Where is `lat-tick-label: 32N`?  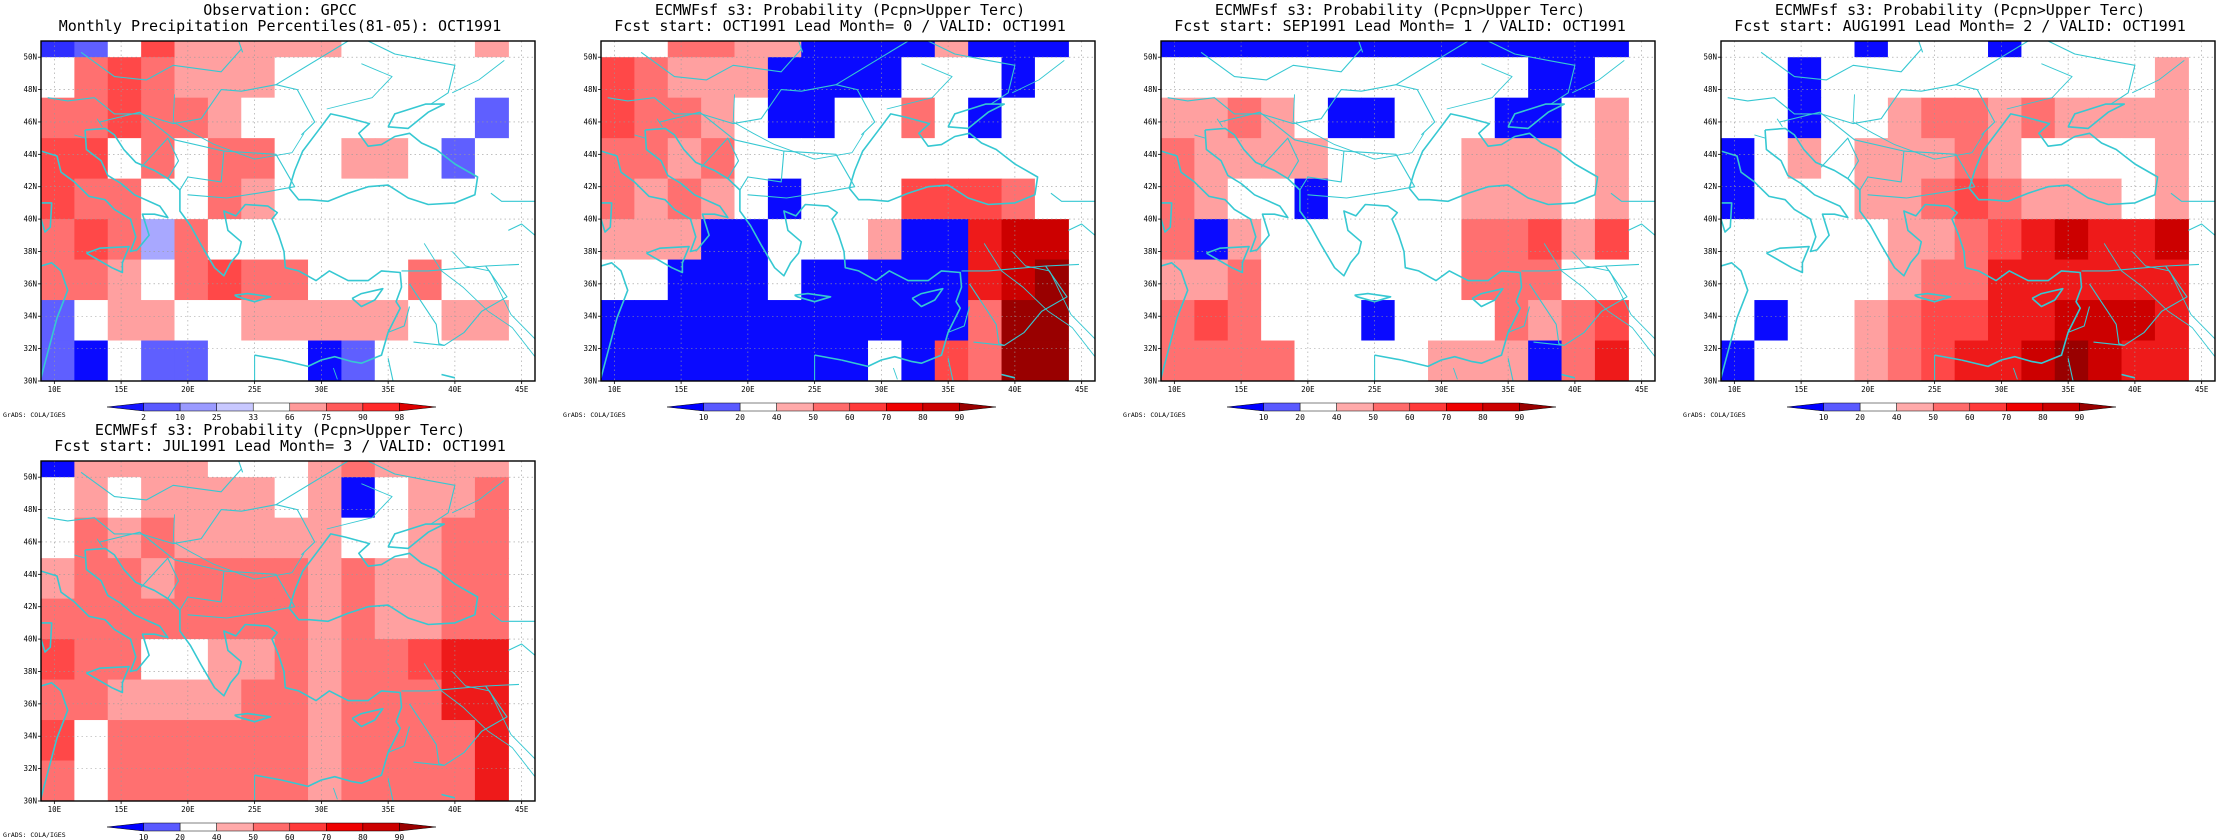 lat-tick-label: 32N is located at coordinates (1150, 348).